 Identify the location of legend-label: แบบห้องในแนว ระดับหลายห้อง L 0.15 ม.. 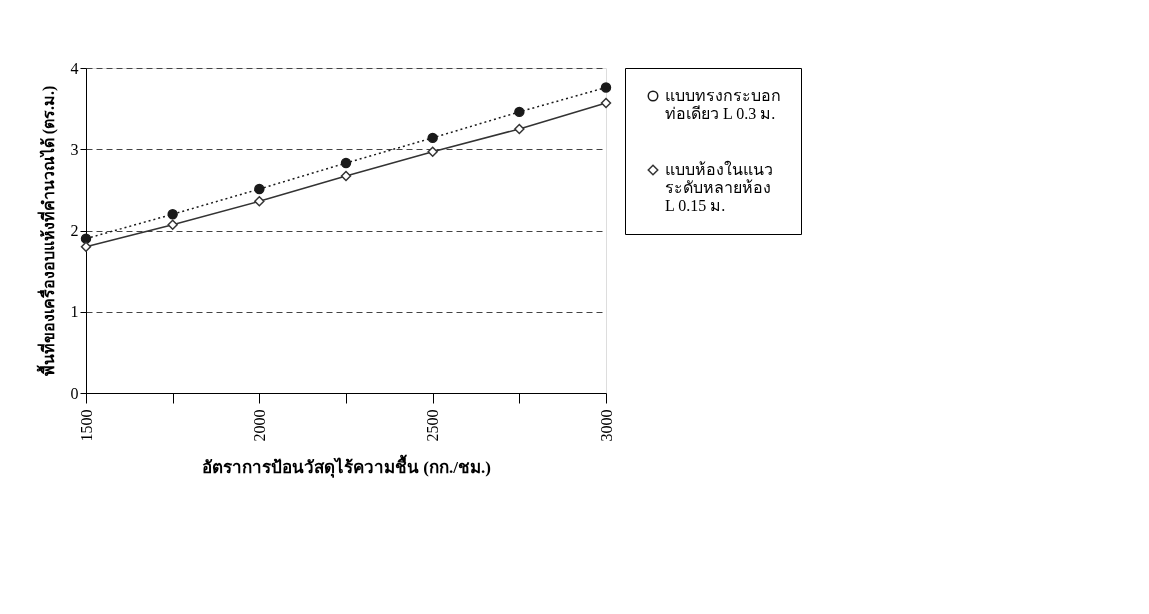
(719, 187).